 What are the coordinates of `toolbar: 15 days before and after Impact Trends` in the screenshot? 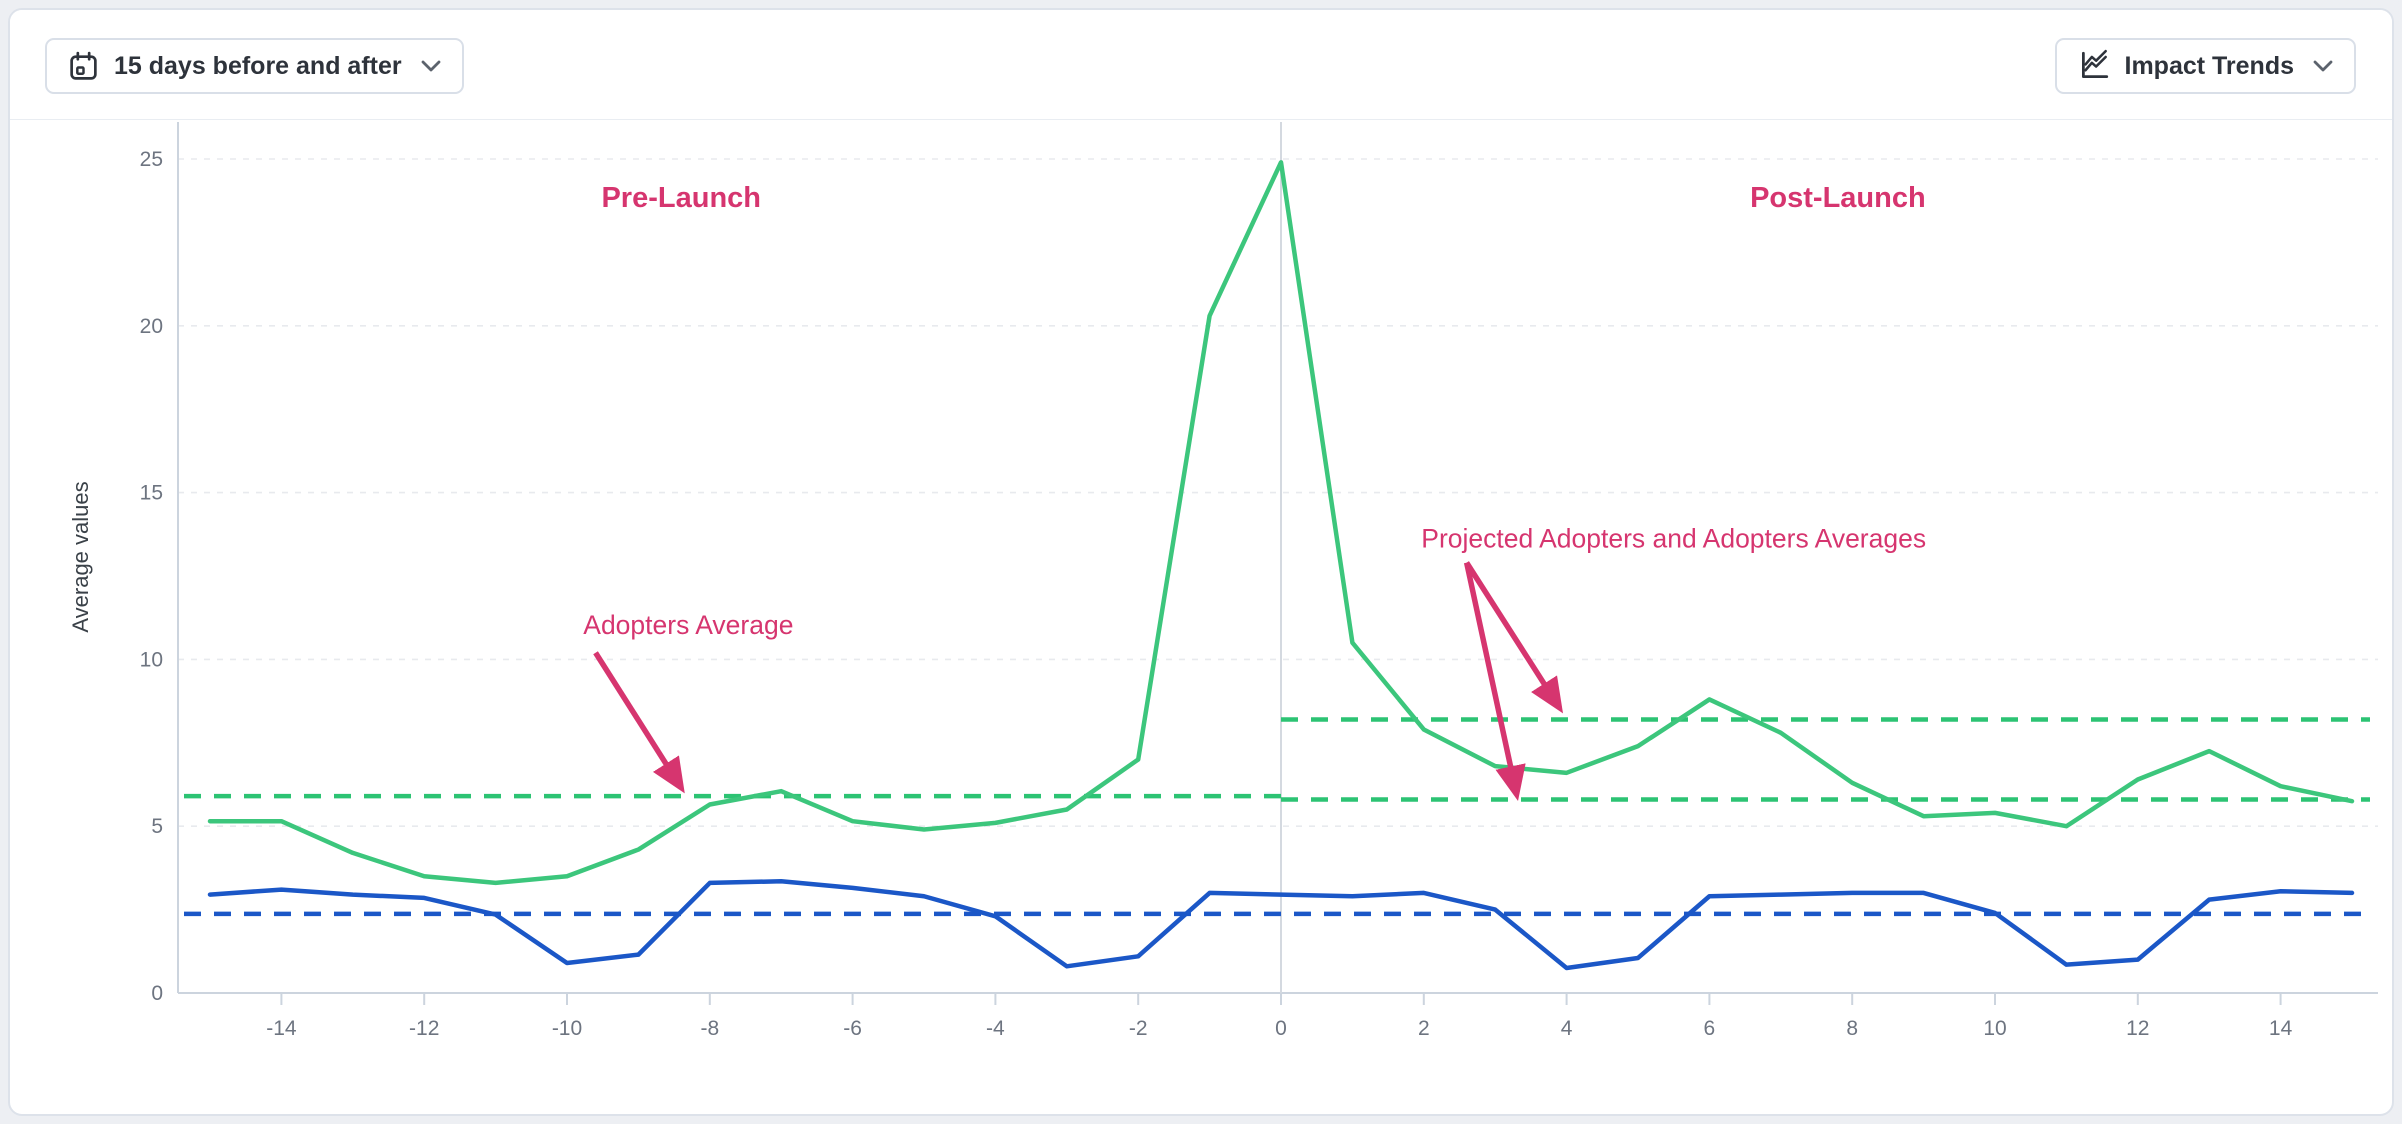 It's located at (1201, 65).